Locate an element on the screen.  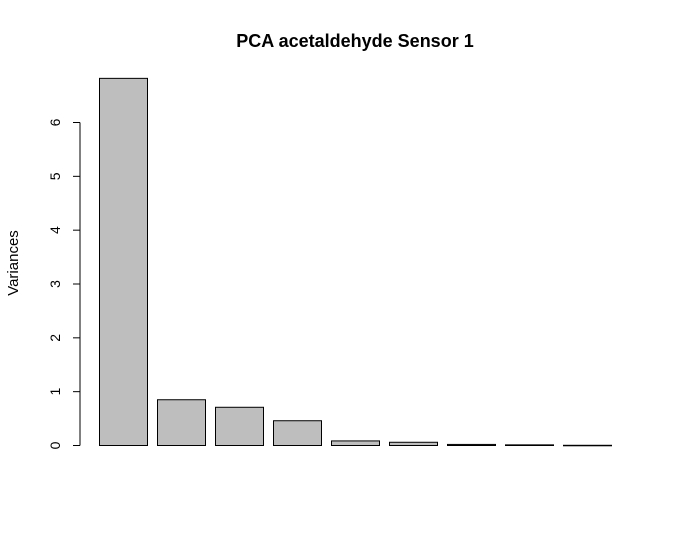
y-axis-label: Variances is located at coordinates (13, 263).